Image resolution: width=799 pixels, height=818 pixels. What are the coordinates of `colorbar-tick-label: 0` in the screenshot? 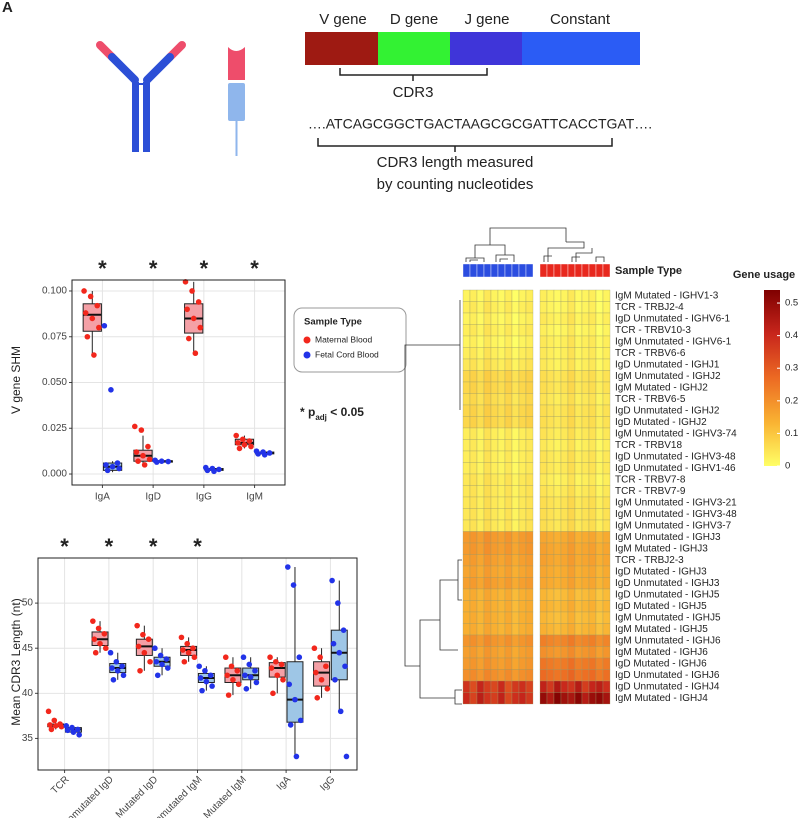 It's located at (787, 466).